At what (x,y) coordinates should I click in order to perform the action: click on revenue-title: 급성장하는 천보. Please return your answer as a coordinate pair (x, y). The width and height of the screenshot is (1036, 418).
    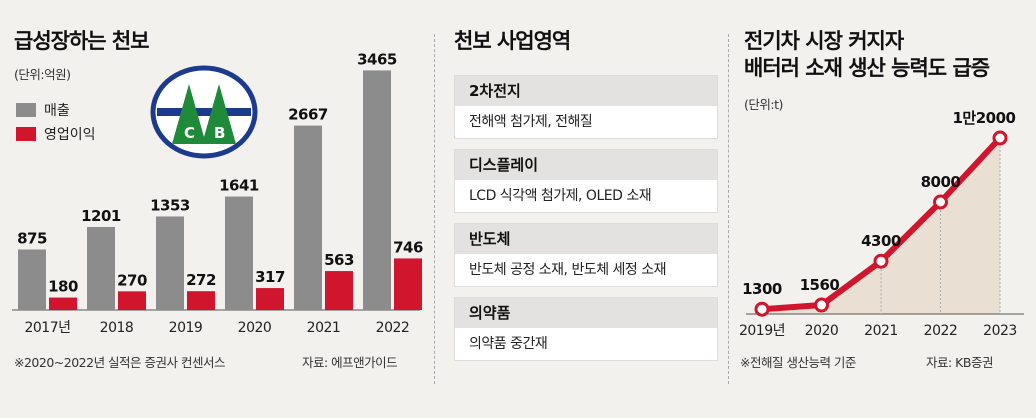
    Looking at the image, I should click on (82, 41).